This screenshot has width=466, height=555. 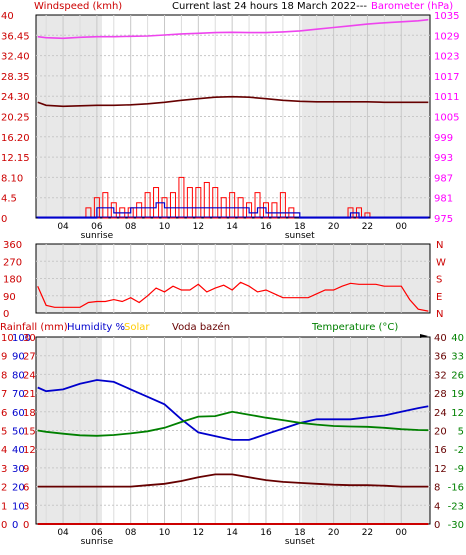 I want to click on chart-title: Current last 24 hours 18 March 2022---, so click(x=269, y=6).